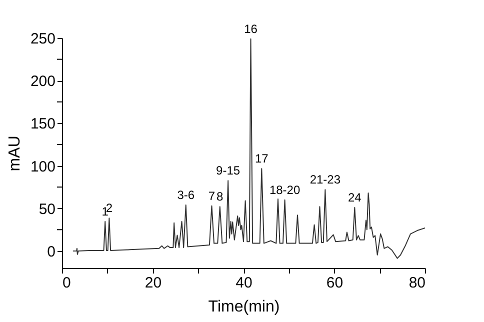  What do you see at coordinates (43, 39) in the screenshot?
I see `y-tick-label: 250` at bounding box center [43, 39].